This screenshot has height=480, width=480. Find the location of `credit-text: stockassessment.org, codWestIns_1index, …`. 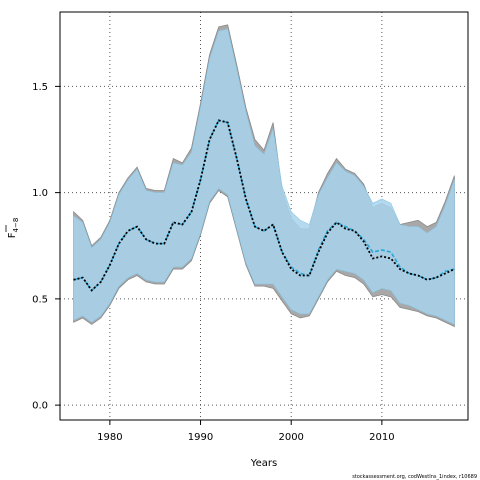

credit-text: stockassessment.org, codWestIns_1index, … is located at coordinates (414, 477).